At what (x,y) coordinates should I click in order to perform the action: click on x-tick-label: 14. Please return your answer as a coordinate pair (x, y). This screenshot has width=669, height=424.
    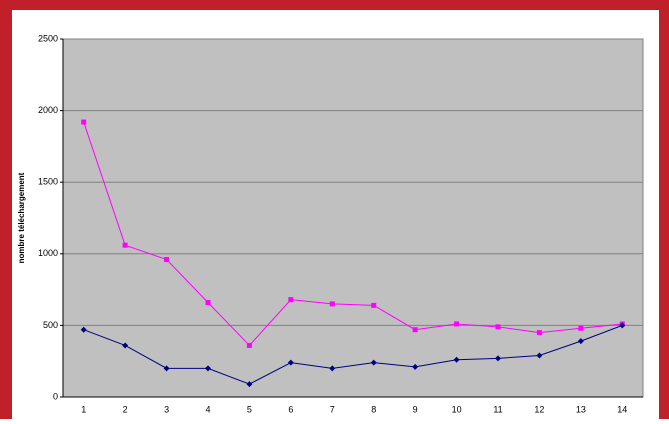
    Looking at the image, I should click on (622, 409).